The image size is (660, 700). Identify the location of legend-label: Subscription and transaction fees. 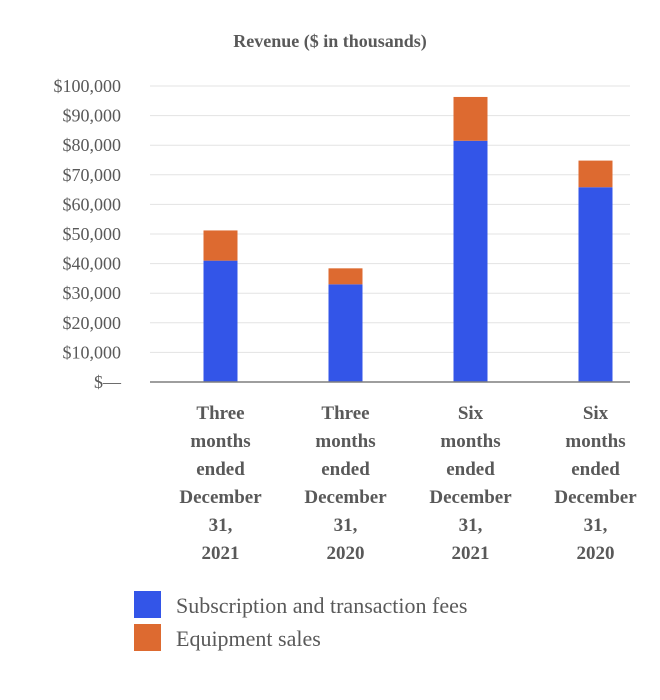
(321, 605).